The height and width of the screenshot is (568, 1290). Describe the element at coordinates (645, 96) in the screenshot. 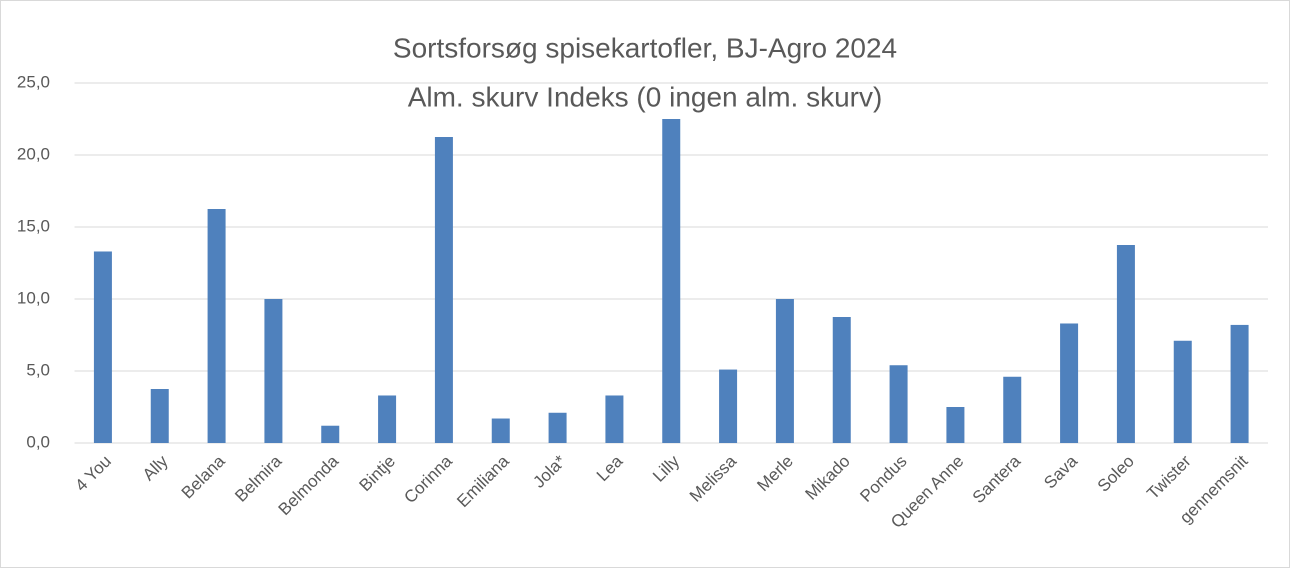

I see `chart-subtitle: Alm. skurv Indeks (0 ingen alm. skurv)` at that location.